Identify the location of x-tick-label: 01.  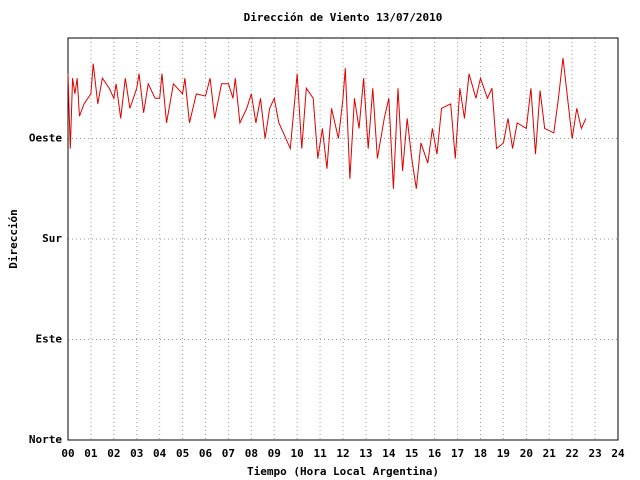
(91, 453).